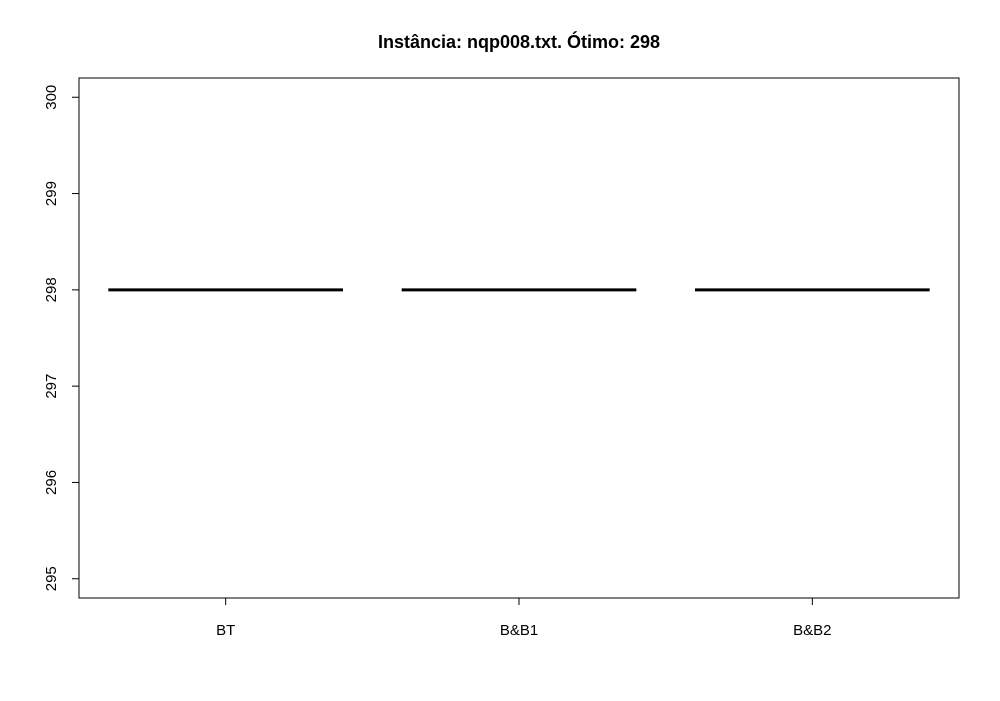  I want to click on chart-title: Instância: nqp008.txt. Ótimo: 298, so click(519, 41).